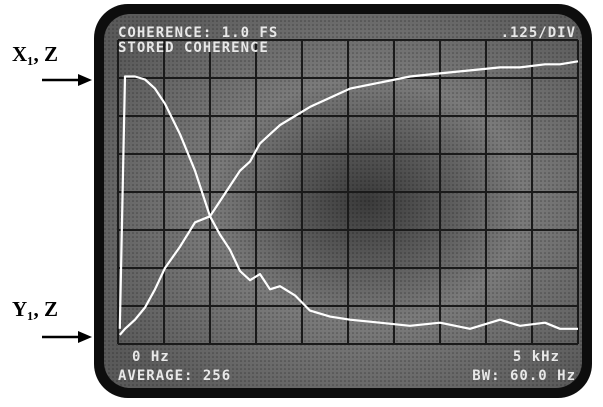 The width and height of the screenshot is (603, 407). What do you see at coordinates (35, 309) in the screenshot?
I see `series-label: Y₁, Z` at bounding box center [35, 309].